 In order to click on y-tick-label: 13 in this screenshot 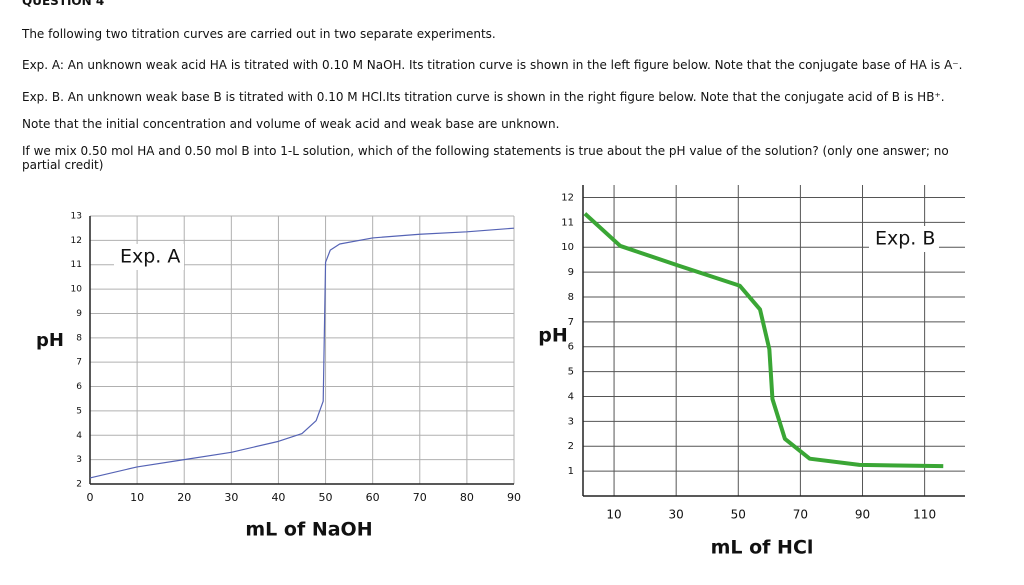, I will do `click(76, 217)`.